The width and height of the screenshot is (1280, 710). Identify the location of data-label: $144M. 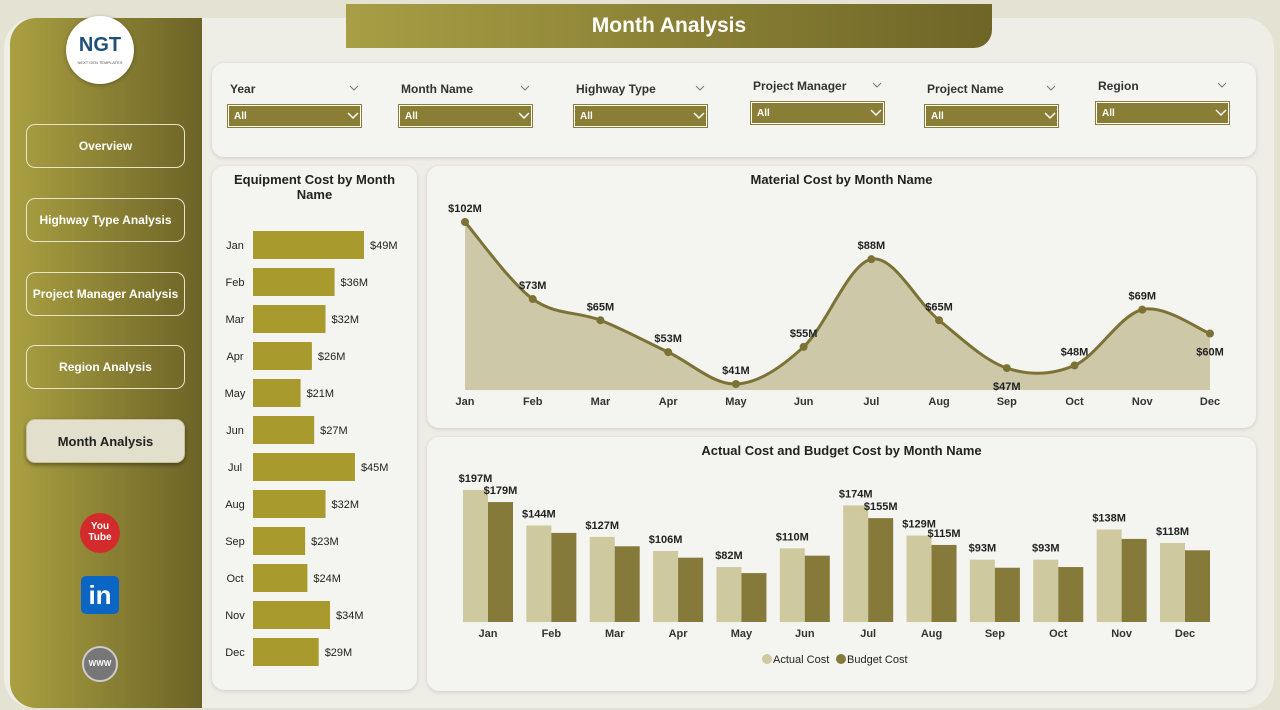
(539, 515).